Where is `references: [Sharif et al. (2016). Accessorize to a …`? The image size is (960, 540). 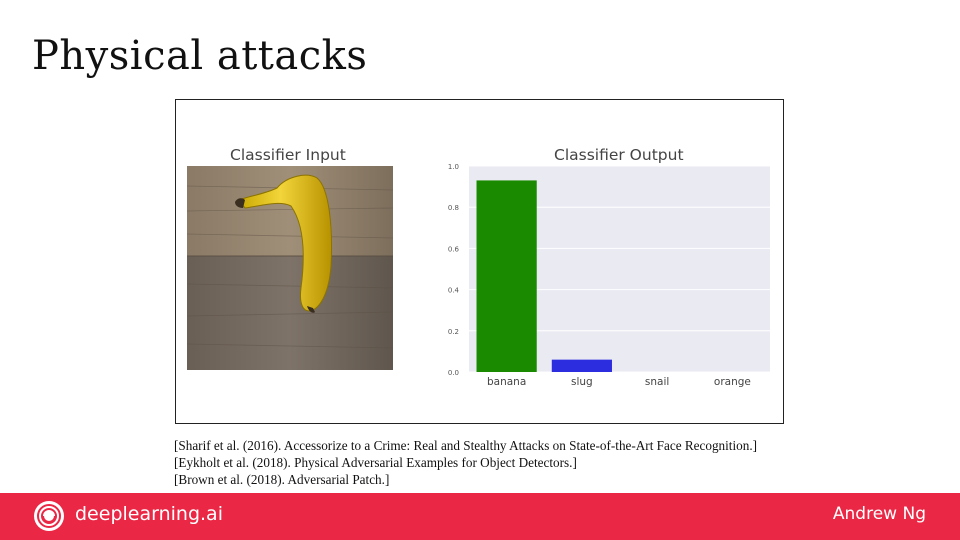
references: [Sharif et al. (2016). Accessorize to a … is located at coordinates (465, 462).